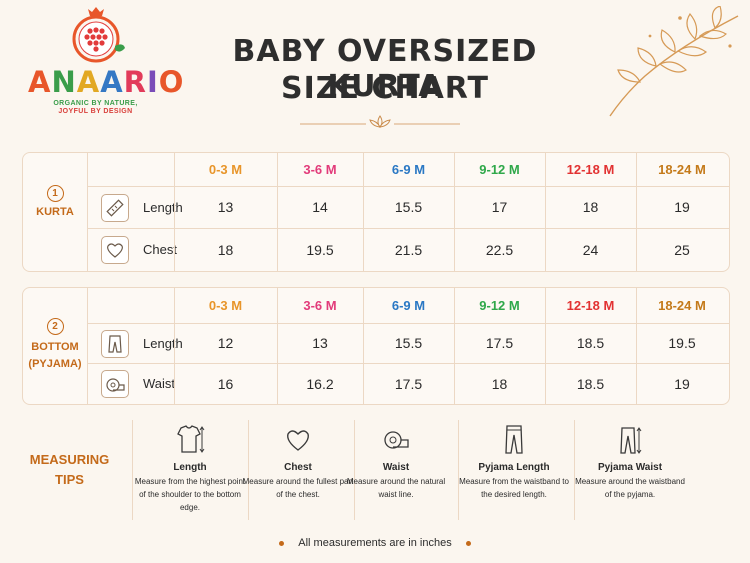  Describe the element at coordinates (385, 69) in the screenshot. I see `page-title: BABY OVERSIZED KURTA` at that location.